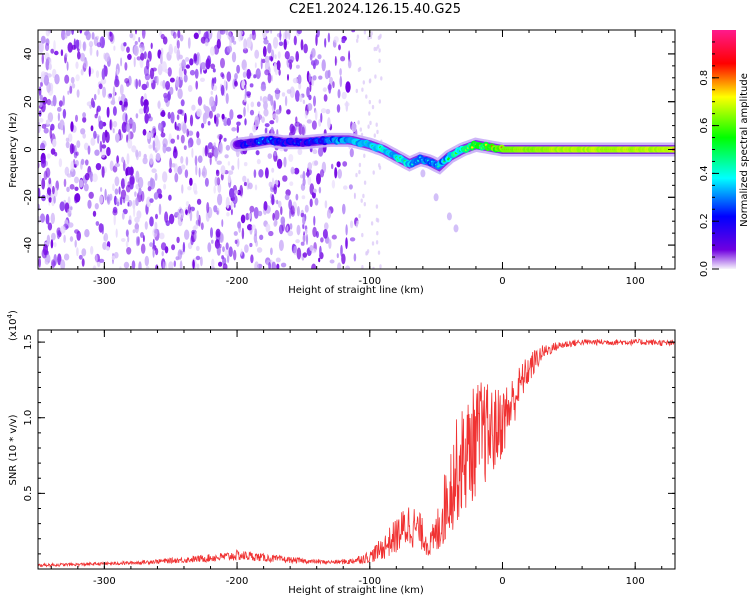 This screenshot has width=750, height=600. I want to click on spectrogram-x-label: Height of straight line (km), so click(356, 290).